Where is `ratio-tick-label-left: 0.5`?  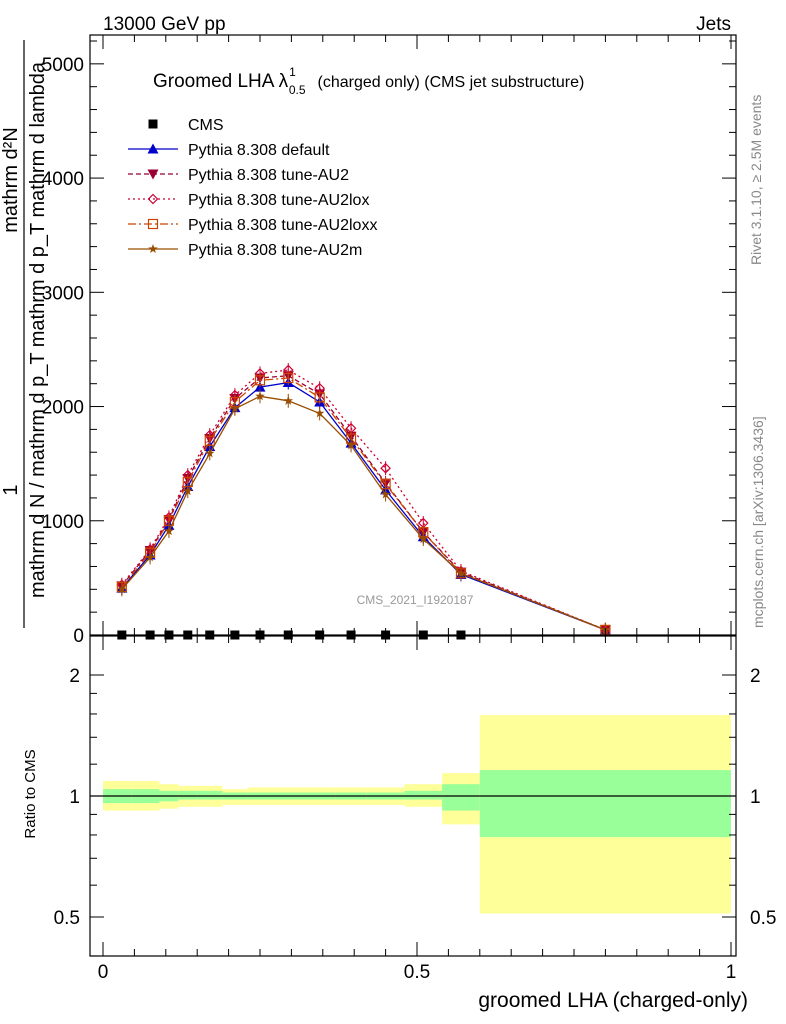 ratio-tick-label-left: 0.5 is located at coordinates (67, 918).